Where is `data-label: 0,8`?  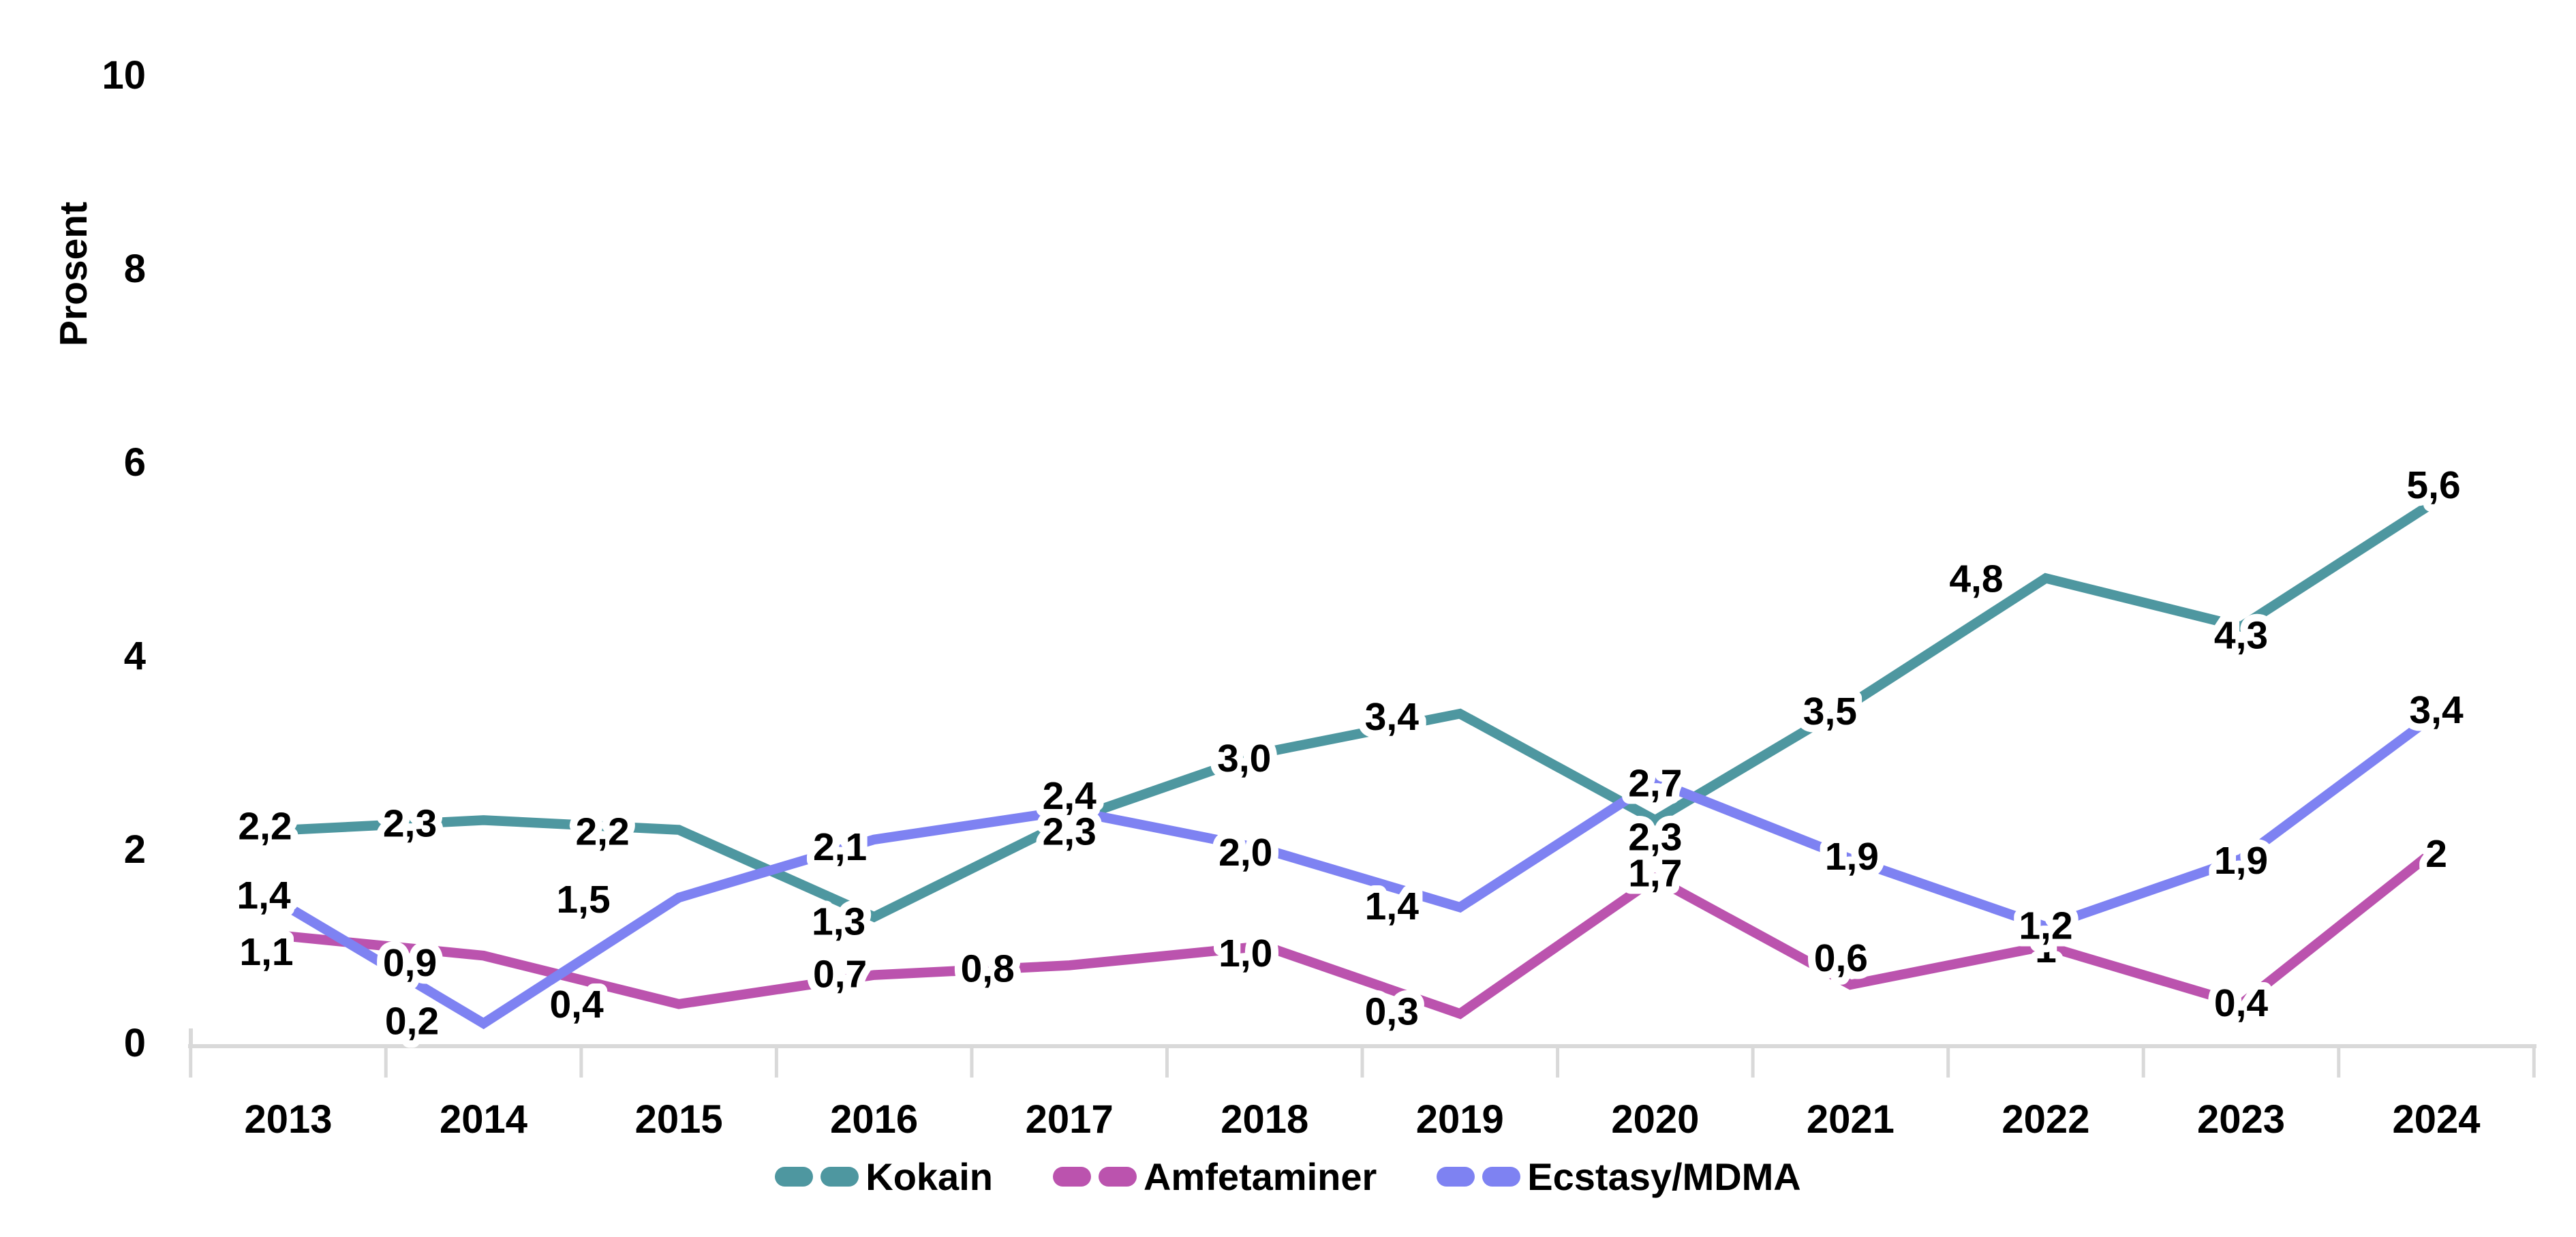
data-label: 0,8 is located at coordinates (988, 968).